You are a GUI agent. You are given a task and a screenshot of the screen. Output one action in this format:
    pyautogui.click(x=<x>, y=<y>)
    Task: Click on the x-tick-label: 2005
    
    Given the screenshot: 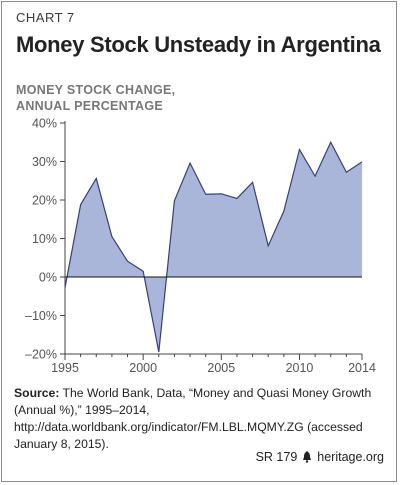 What is the action you would take?
    pyautogui.click(x=221, y=368)
    